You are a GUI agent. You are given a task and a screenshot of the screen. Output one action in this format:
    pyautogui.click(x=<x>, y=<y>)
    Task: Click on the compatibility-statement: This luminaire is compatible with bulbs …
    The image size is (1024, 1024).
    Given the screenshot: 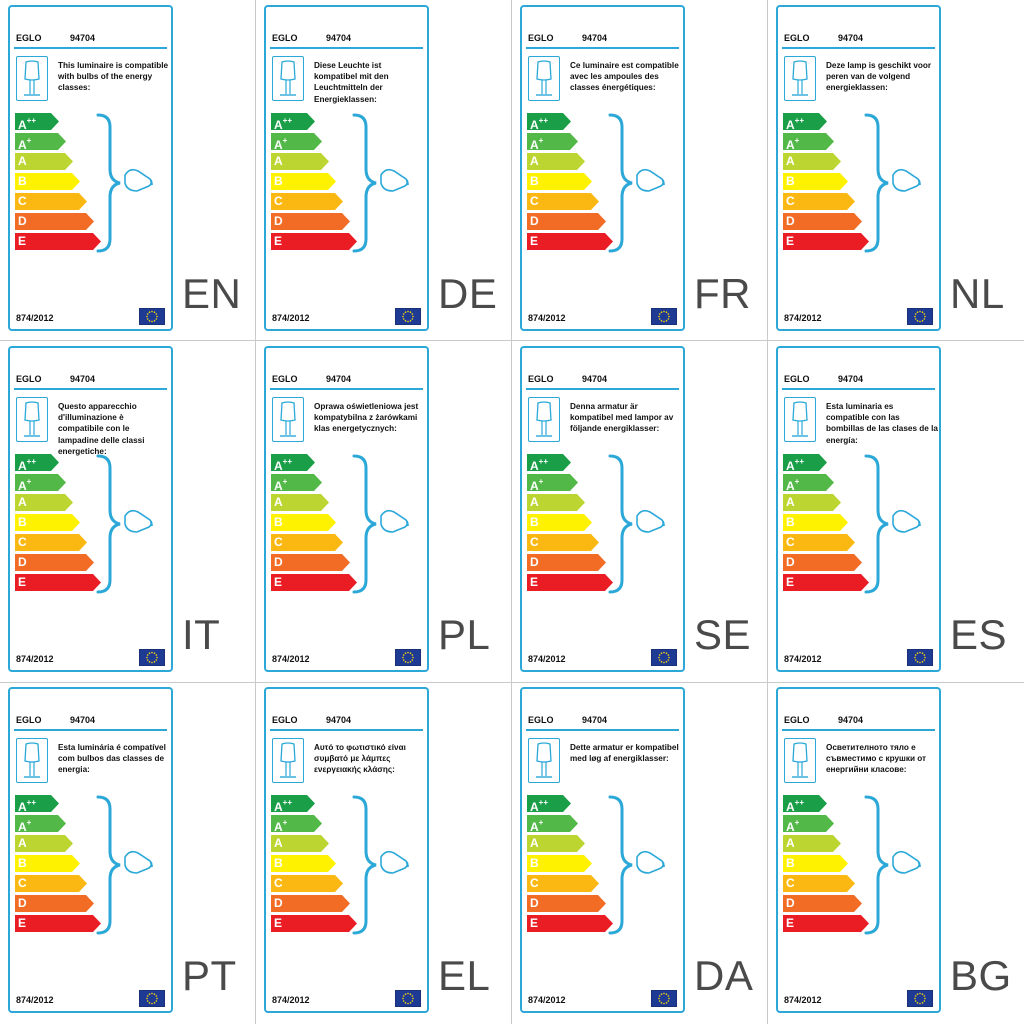 What is the action you would take?
    pyautogui.click(x=113, y=77)
    